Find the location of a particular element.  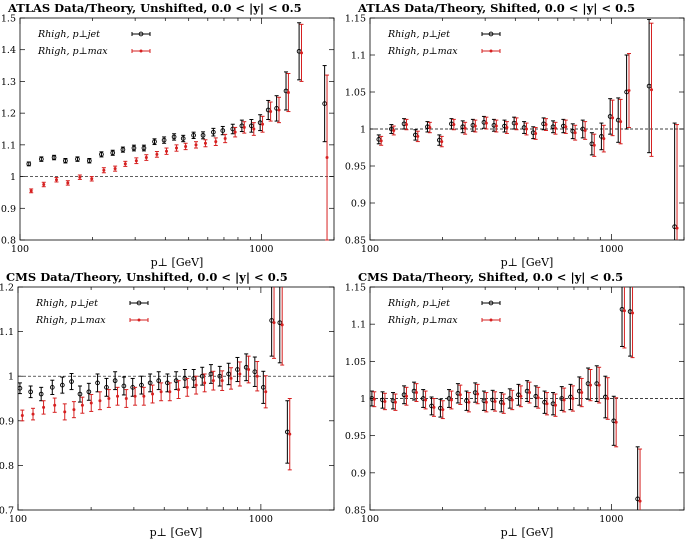

y-tick-label: 1.15 is located at coordinates (355, 288).